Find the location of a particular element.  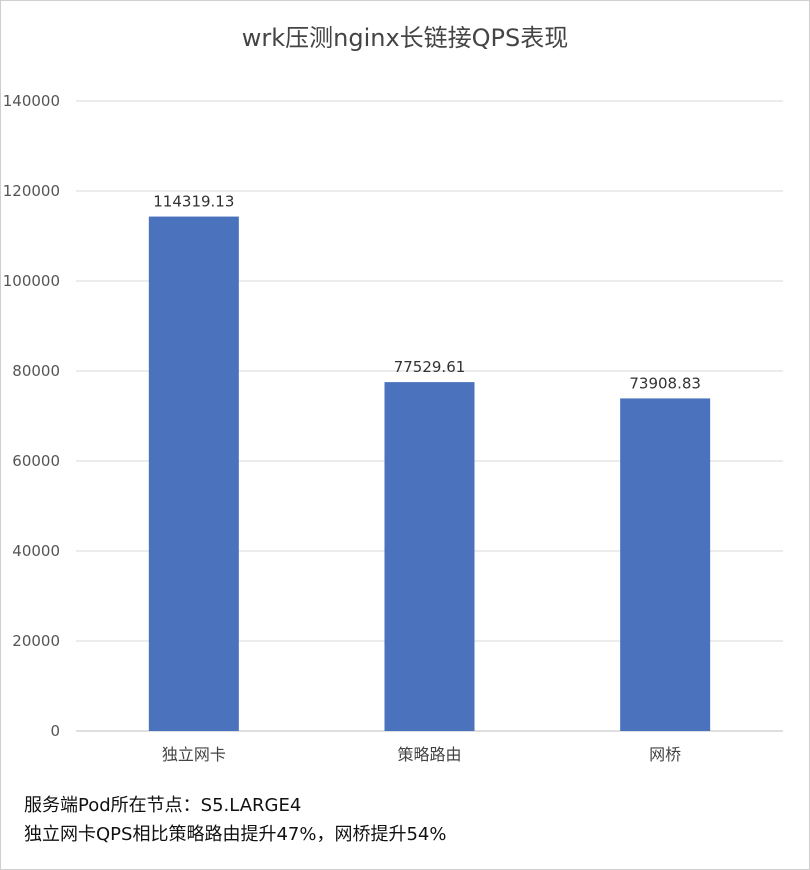

data-label: 73908.83 is located at coordinates (665, 383).